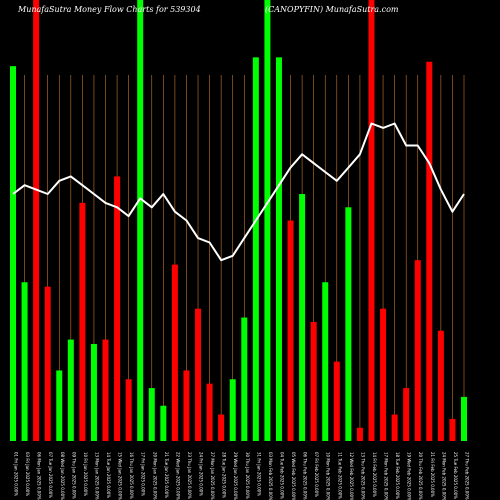  What do you see at coordinates (109, 9) in the screenshot?
I see `chart-title-left: MunafaSutra Money Flow Charts for 539304` at bounding box center [109, 9].